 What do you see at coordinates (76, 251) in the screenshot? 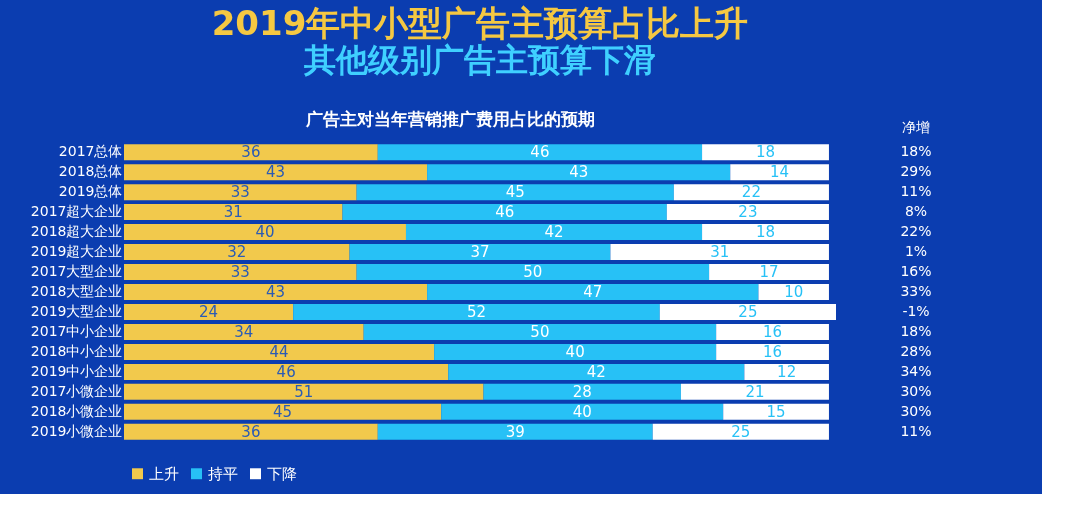
I see `y-tick-label: 2019超大企业` at bounding box center [76, 251].